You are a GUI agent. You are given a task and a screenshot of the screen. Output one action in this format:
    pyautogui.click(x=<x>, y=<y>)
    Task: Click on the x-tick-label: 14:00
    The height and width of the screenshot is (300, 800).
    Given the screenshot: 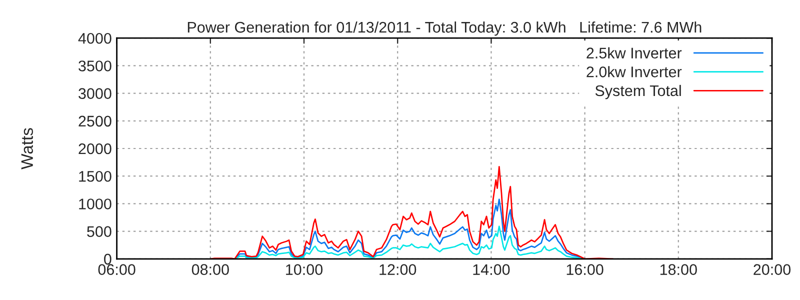 What is the action you would take?
    pyautogui.click(x=491, y=269)
    